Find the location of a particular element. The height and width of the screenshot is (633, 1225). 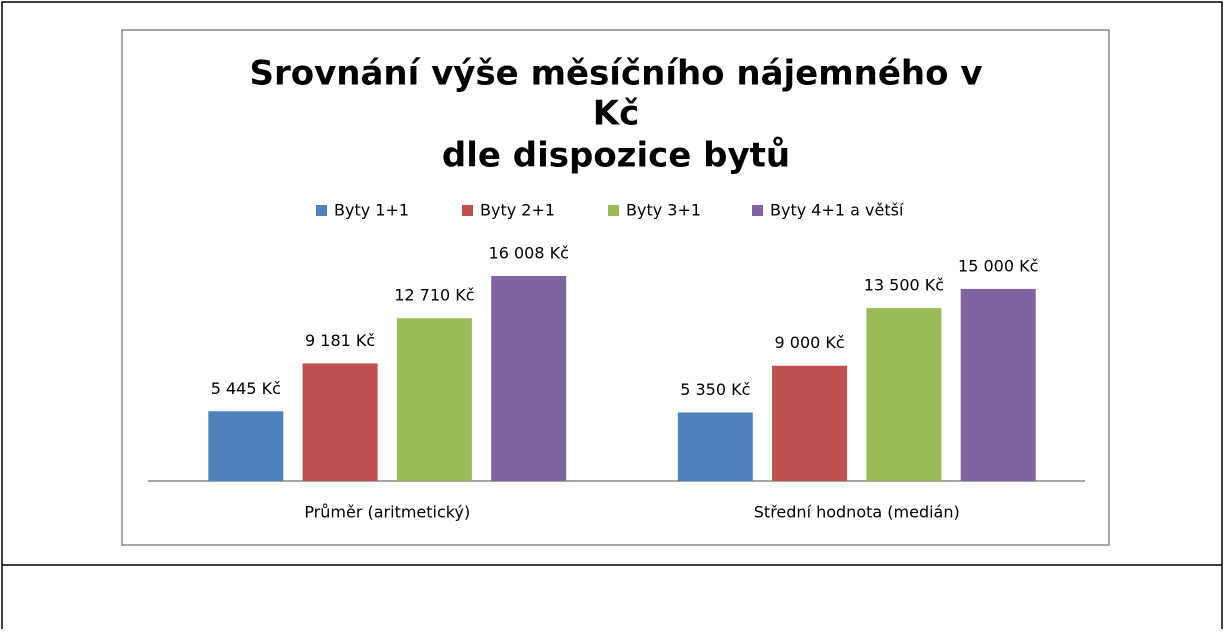

x-tick-label: Střední hodnota (medián) is located at coordinates (857, 512).